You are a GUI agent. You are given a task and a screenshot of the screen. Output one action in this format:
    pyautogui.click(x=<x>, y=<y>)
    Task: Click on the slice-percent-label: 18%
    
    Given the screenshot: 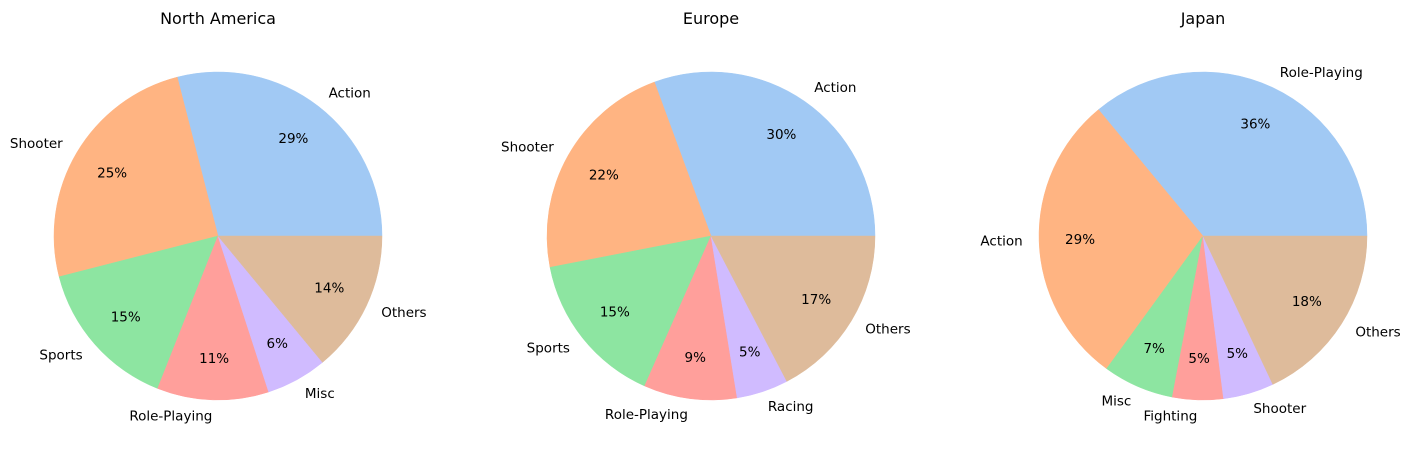 What is the action you would take?
    pyautogui.click(x=1307, y=302)
    